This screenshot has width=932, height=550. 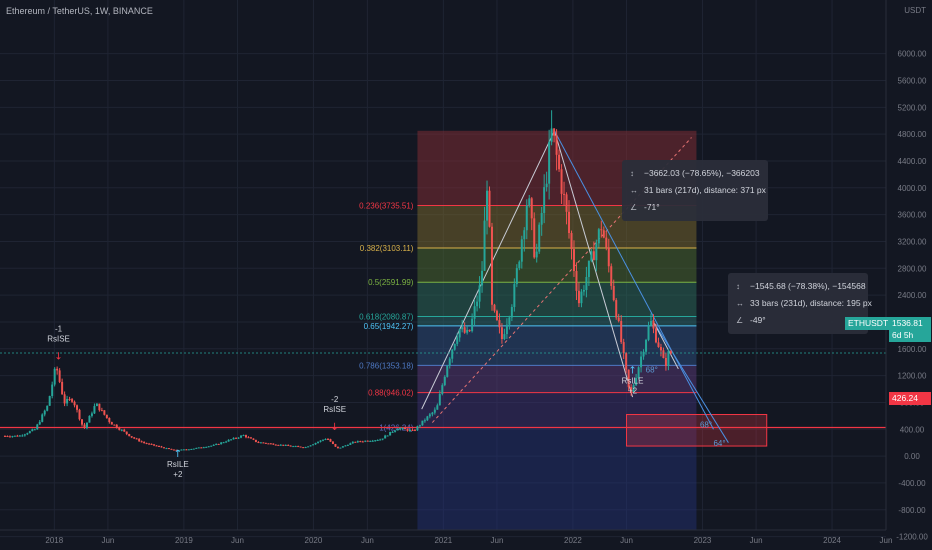 What do you see at coordinates (335, 399) in the screenshot?
I see `annotation-text: -2` at bounding box center [335, 399].